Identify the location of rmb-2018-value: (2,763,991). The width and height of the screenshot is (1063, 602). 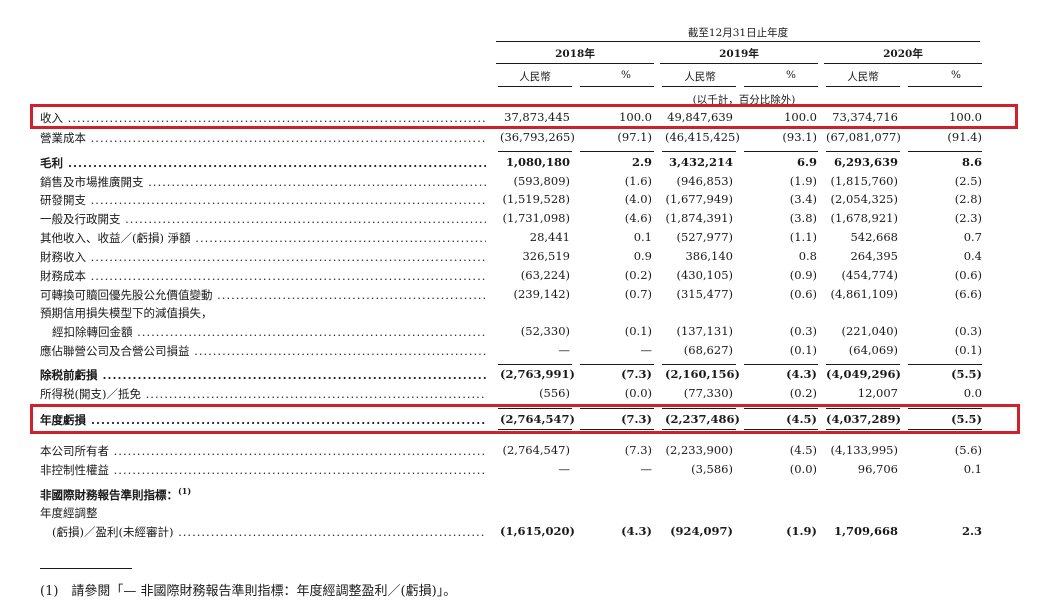
(537, 374).